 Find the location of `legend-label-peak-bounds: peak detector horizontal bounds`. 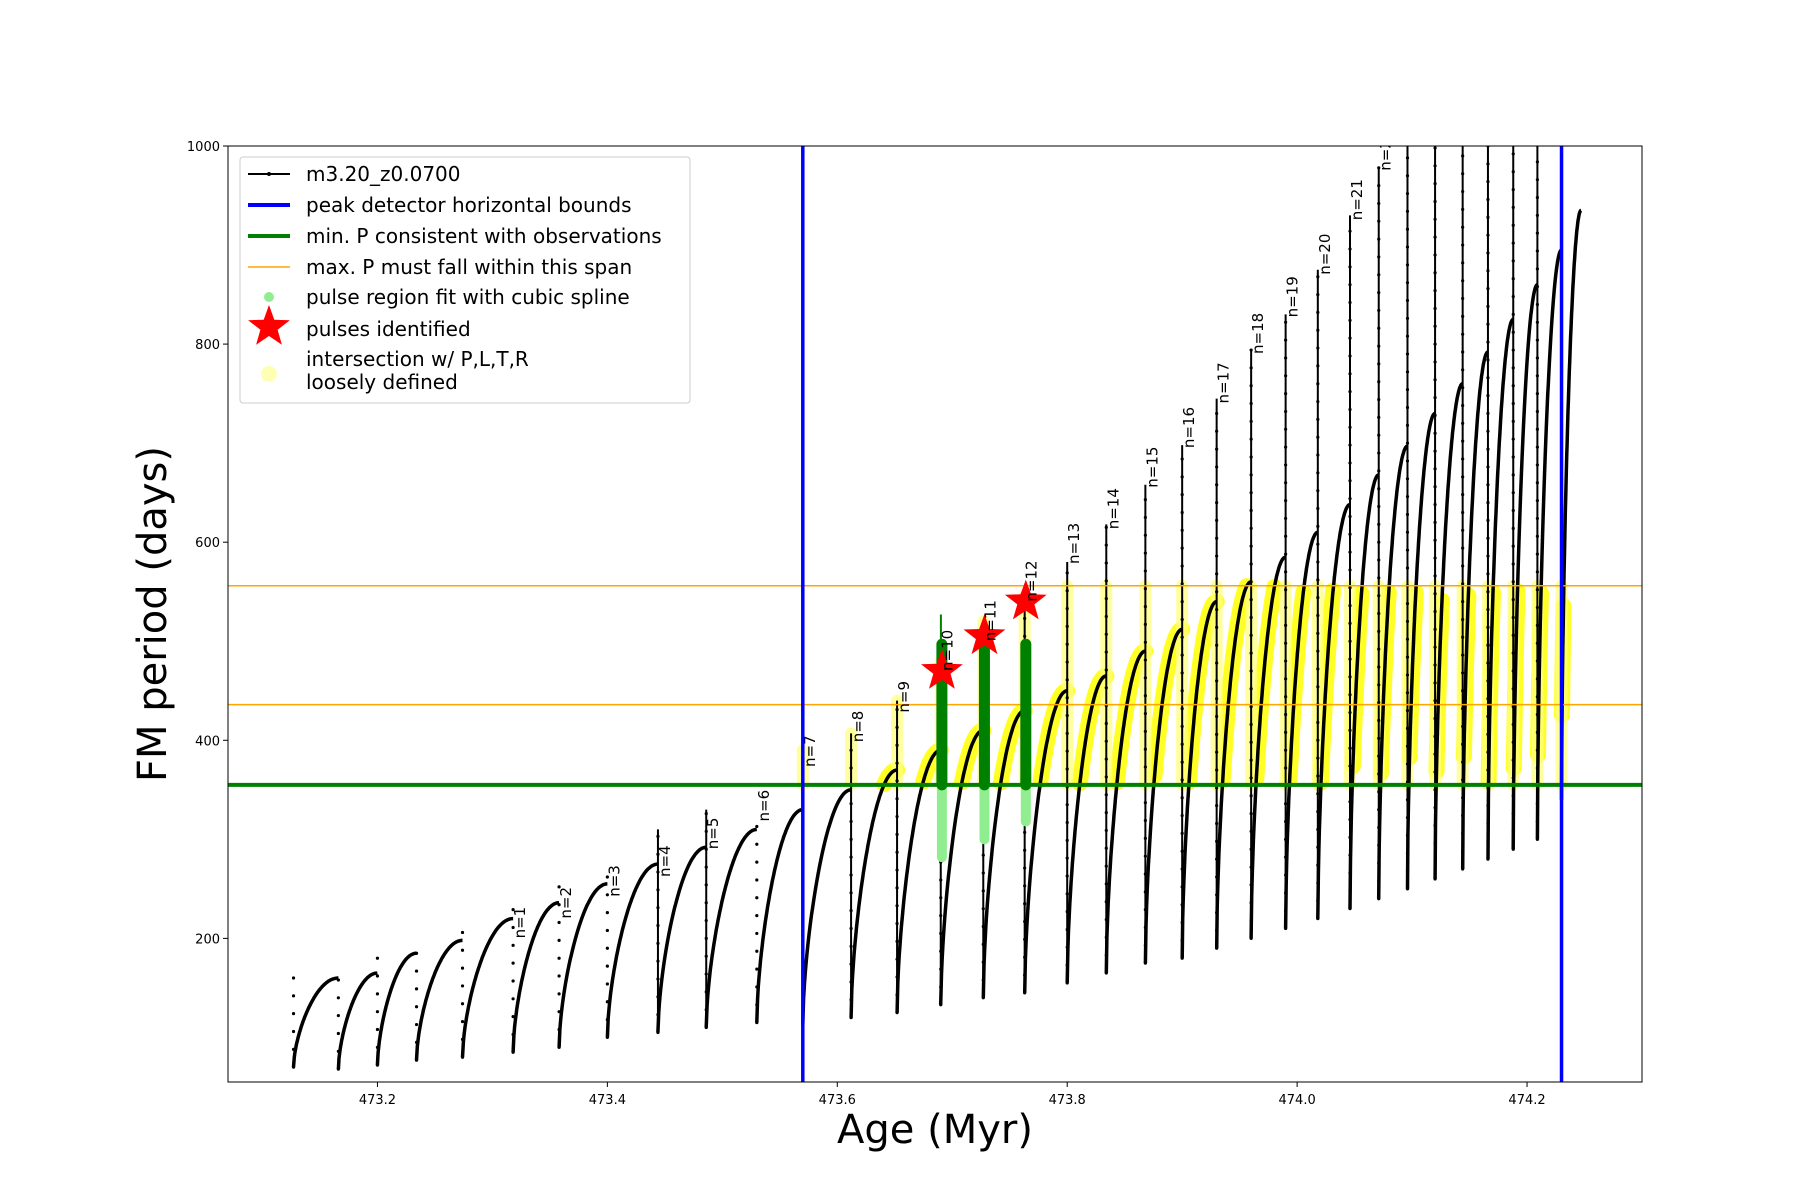

legend-label-peak-bounds: peak detector horizontal bounds is located at coordinates (469, 205).